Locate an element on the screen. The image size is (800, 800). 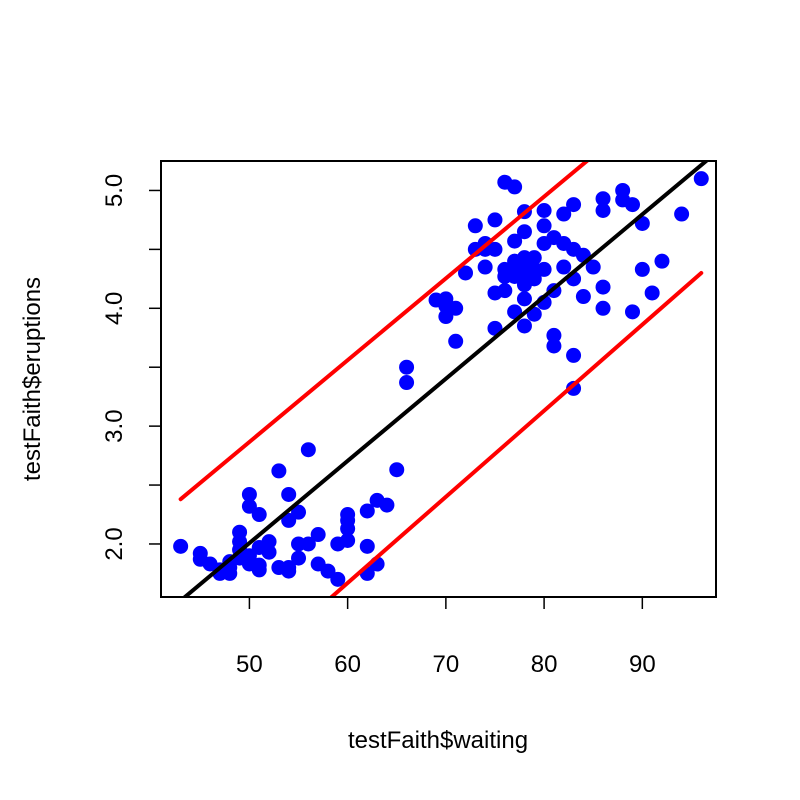
y-tick-label: 4.0 is located at coordinates (114, 308).